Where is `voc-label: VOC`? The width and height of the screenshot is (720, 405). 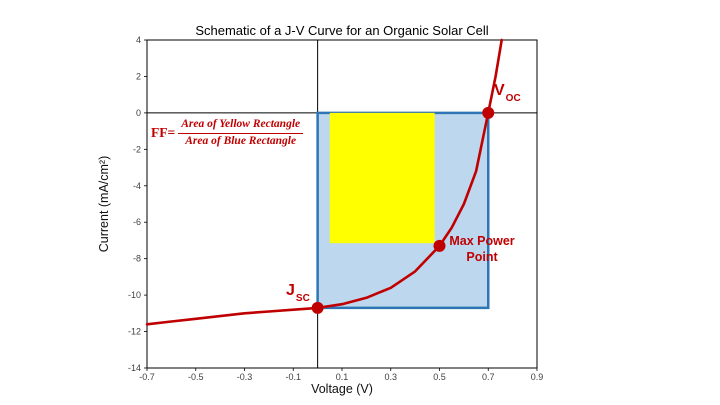
voc-label: VOC is located at coordinates (507, 93).